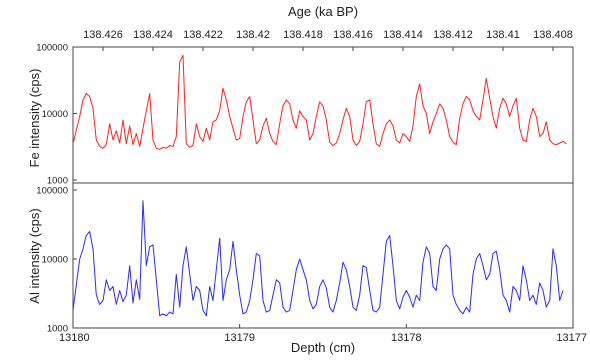  What do you see at coordinates (103, 35) in the screenshot?
I see `age-tick-label: 138.426` at bounding box center [103, 35].